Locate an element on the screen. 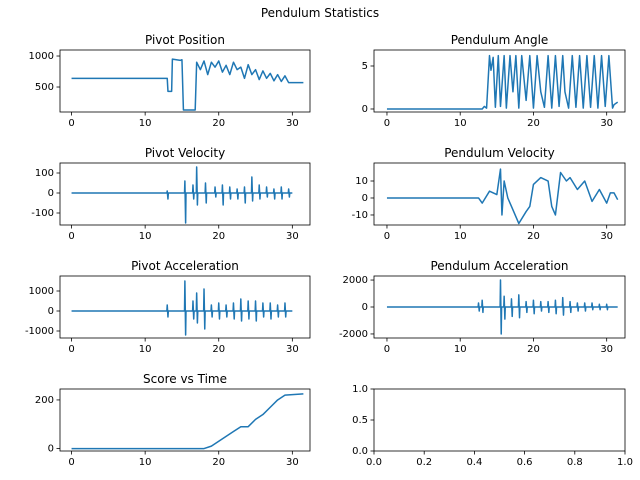  y-tick-label: 2000 is located at coordinates (355, 280).